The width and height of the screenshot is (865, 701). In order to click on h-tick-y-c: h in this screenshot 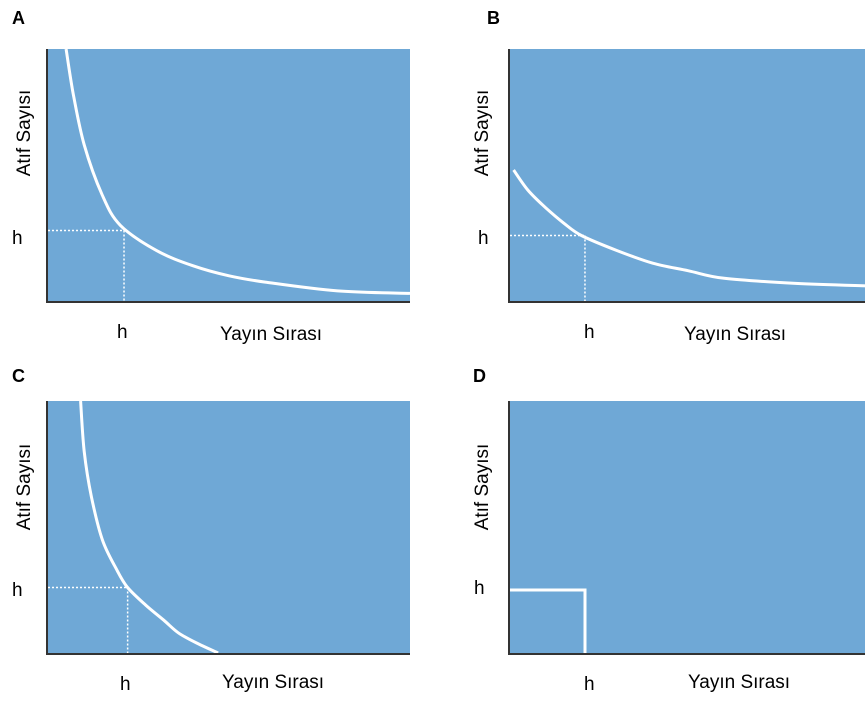, I will do `click(17, 590)`.